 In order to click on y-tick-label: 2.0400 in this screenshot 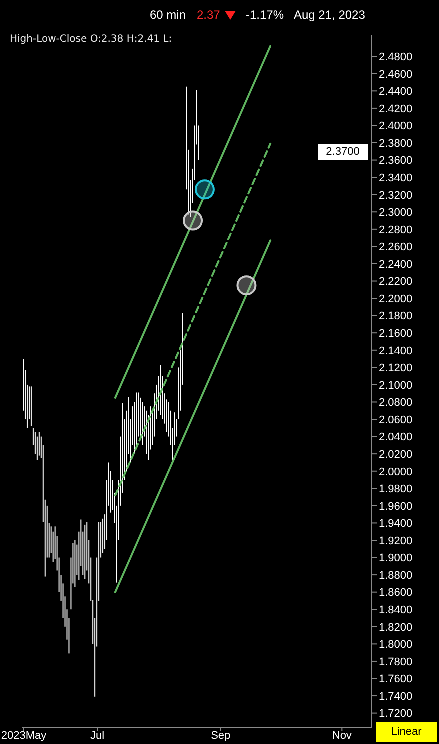, I will do `click(396, 438)`.